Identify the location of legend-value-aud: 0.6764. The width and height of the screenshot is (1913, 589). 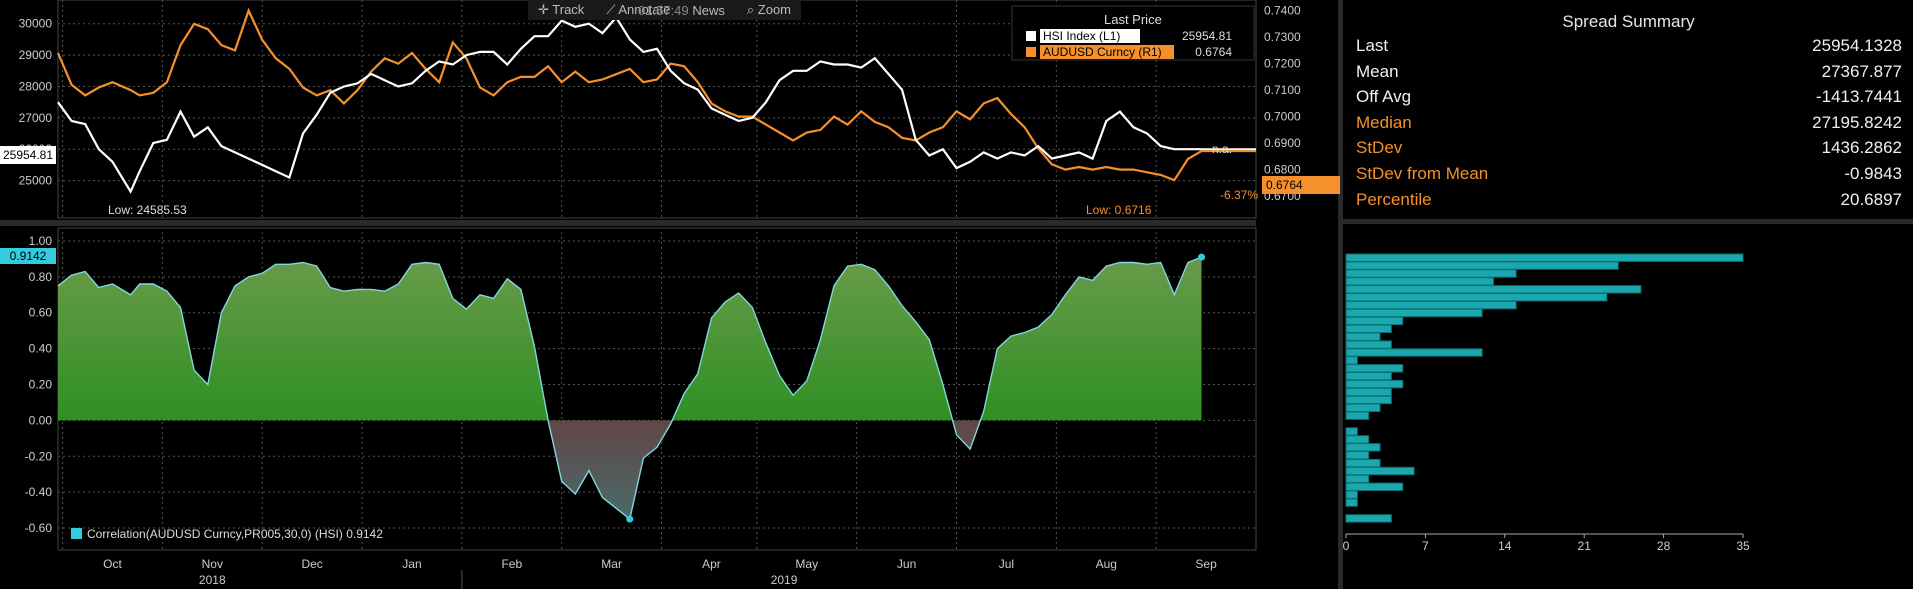
(1213, 52).